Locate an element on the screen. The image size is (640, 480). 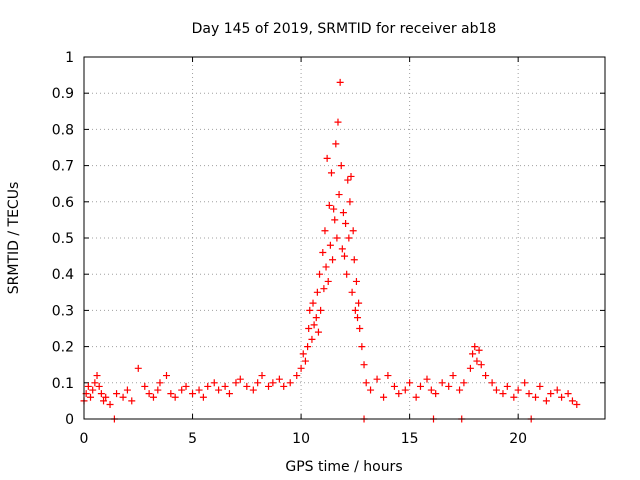
y-tick-label: 0 is located at coordinates (69, 420).